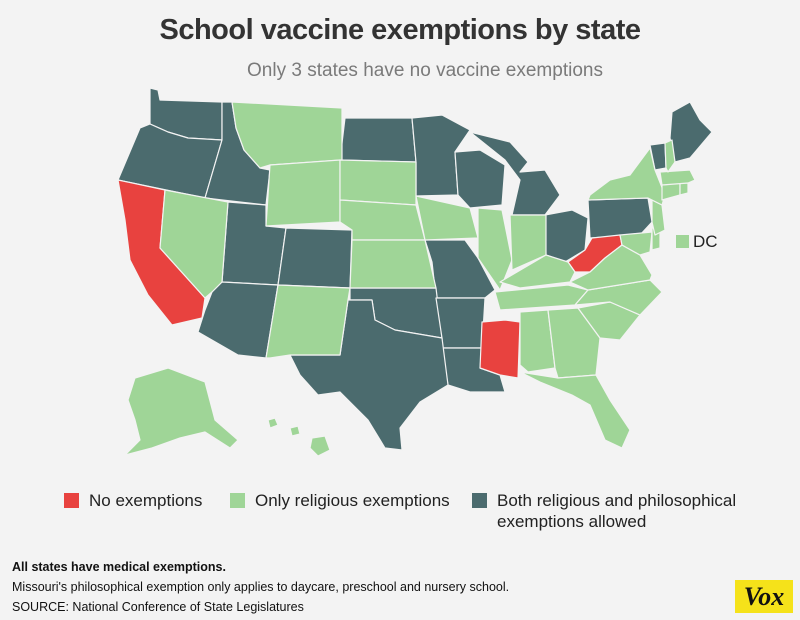  I want to click on state-kentucky, so click(537, 271).